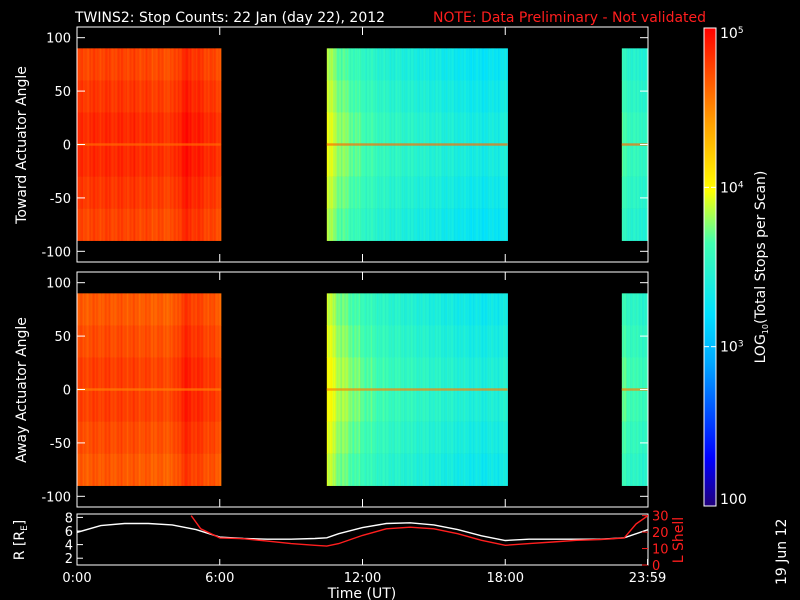  What do you see at coordinates (69, 546) in the screenshot?
I see `radius-tick-label: 4` at bounding box center [69, 546].